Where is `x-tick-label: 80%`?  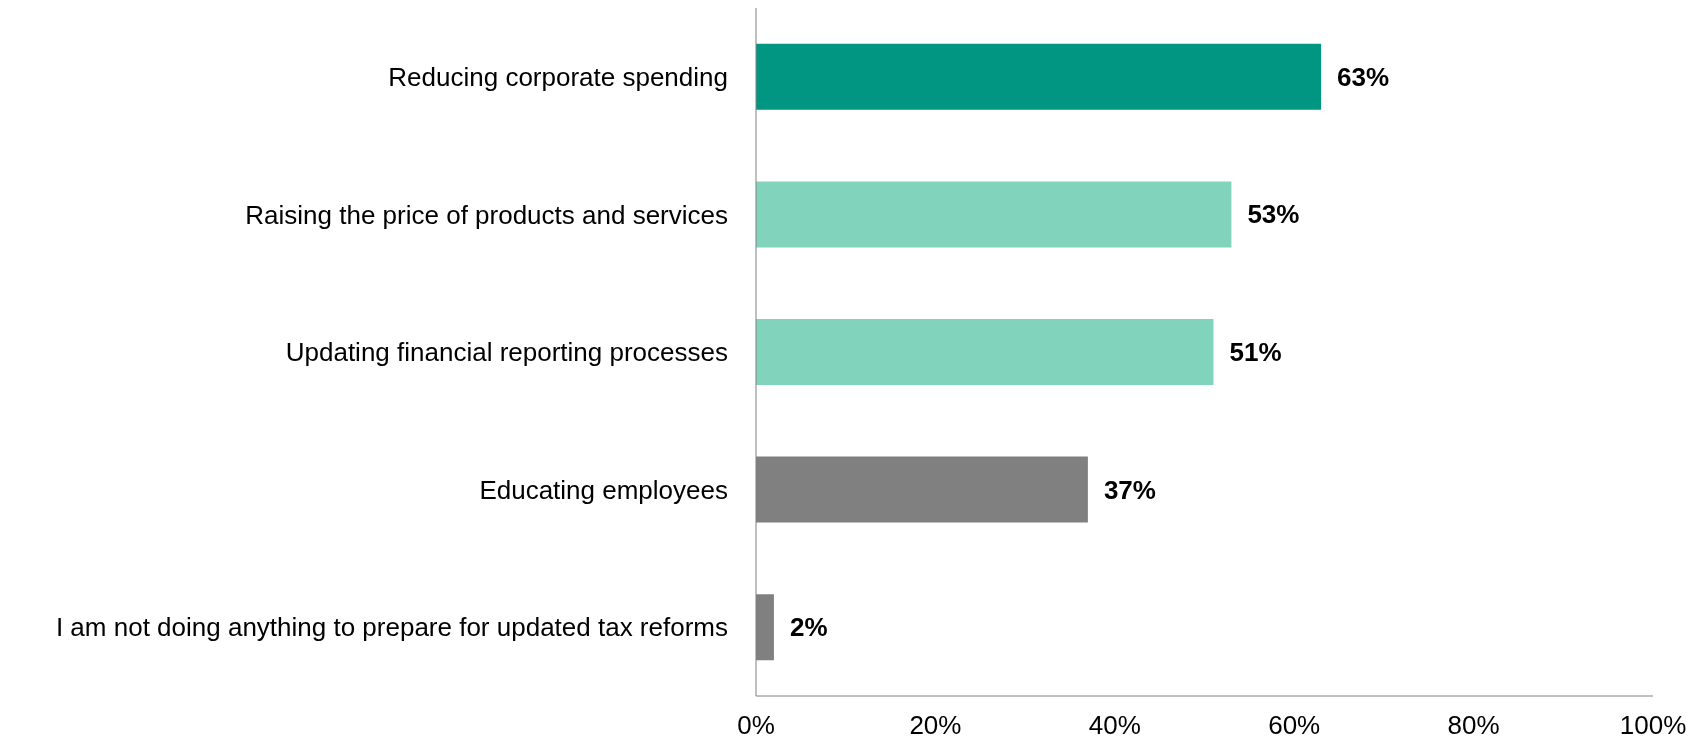 x-tick-label: 80% is located at coordinates (1473, 725).